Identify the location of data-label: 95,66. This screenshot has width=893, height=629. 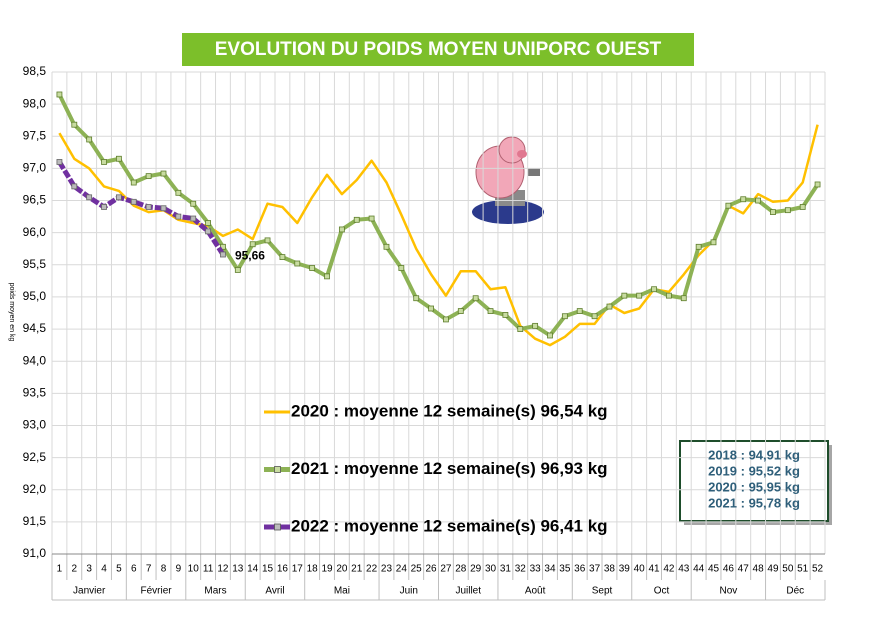
(250, 256).